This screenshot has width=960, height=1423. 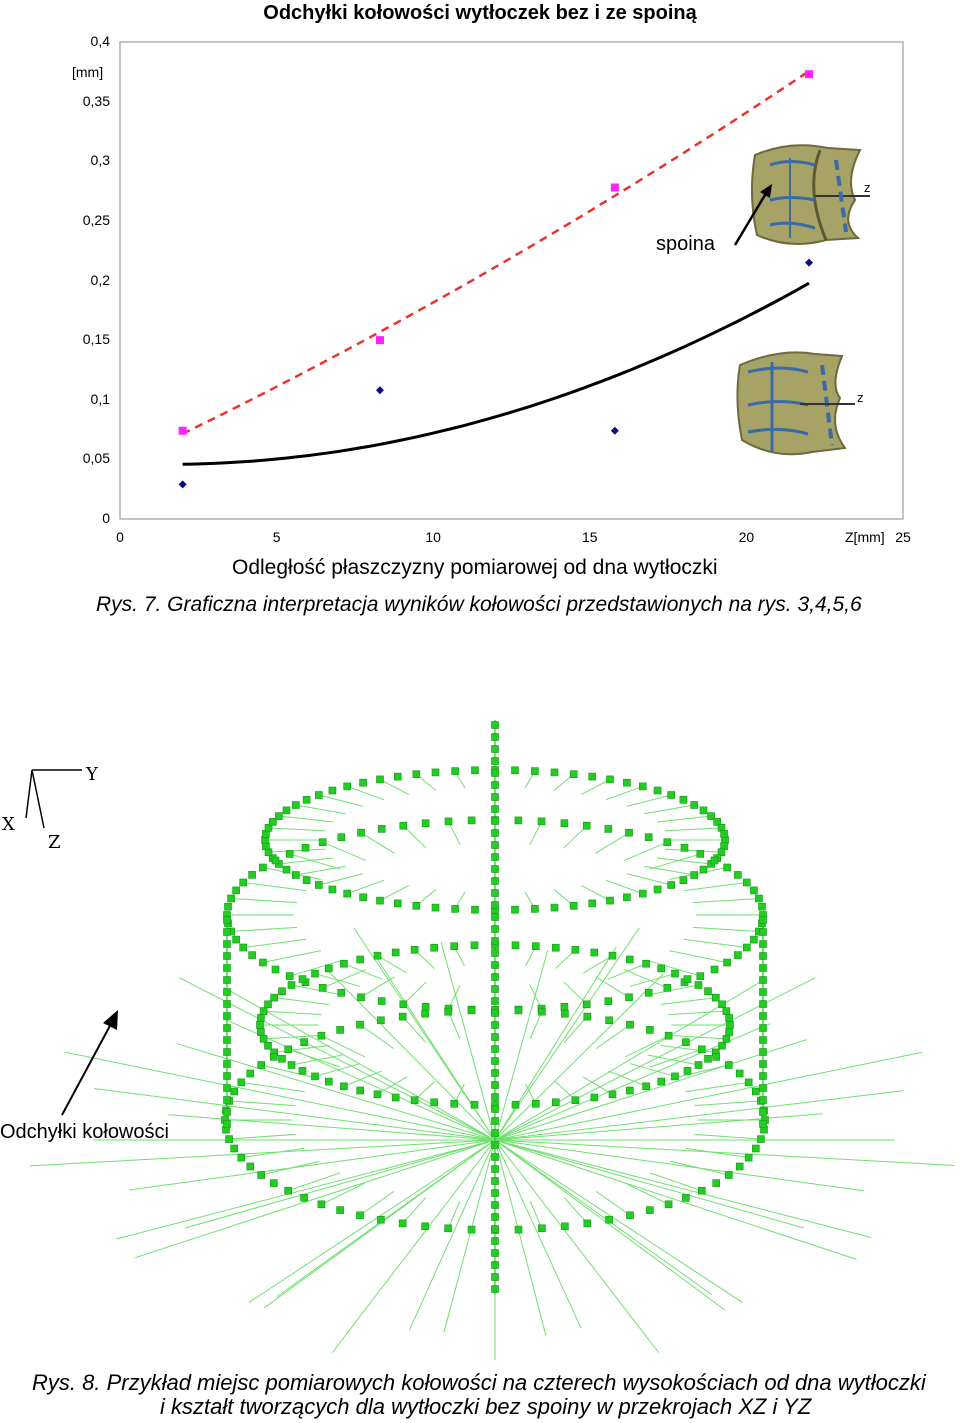 What do you see at coordinates (54, 842) in the screenshot?
I see `axis-z-label: Z` at bounding box center [54, 842].